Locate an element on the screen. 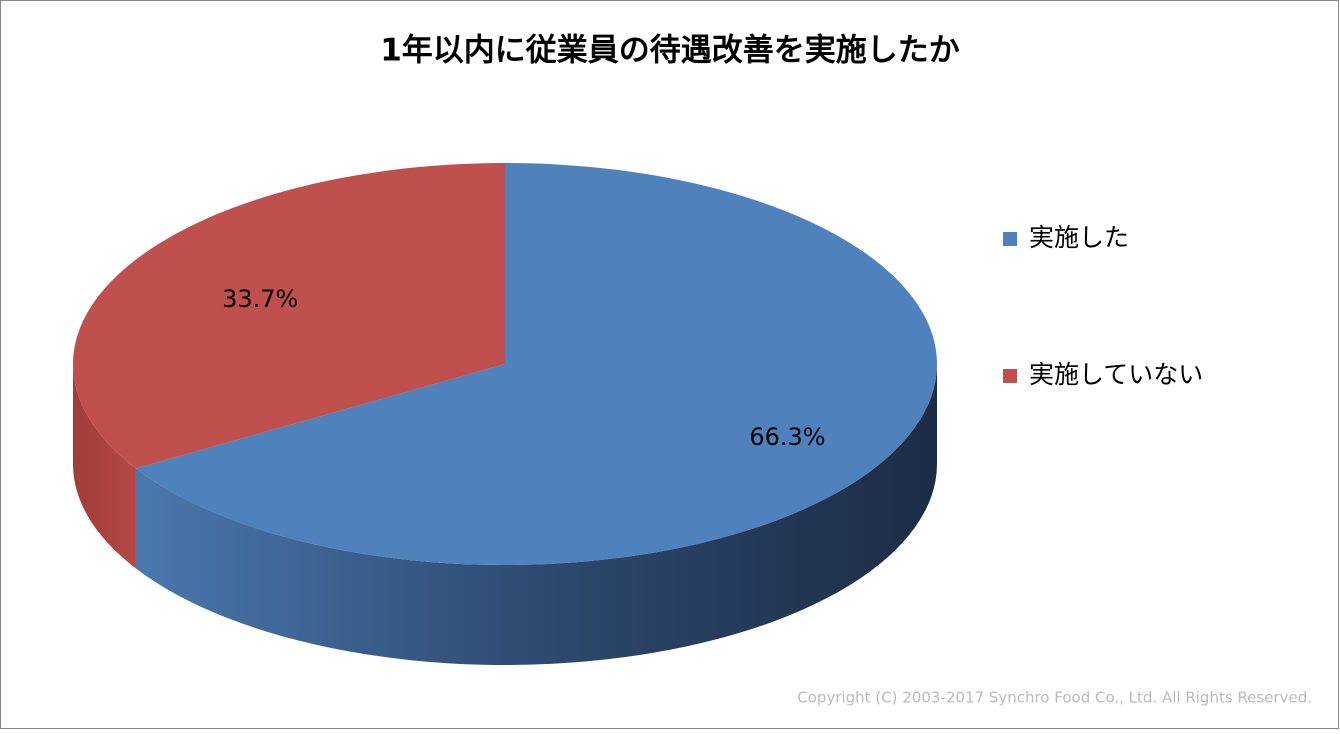  data-label: 33.7% is located at coordinates (260, 299).